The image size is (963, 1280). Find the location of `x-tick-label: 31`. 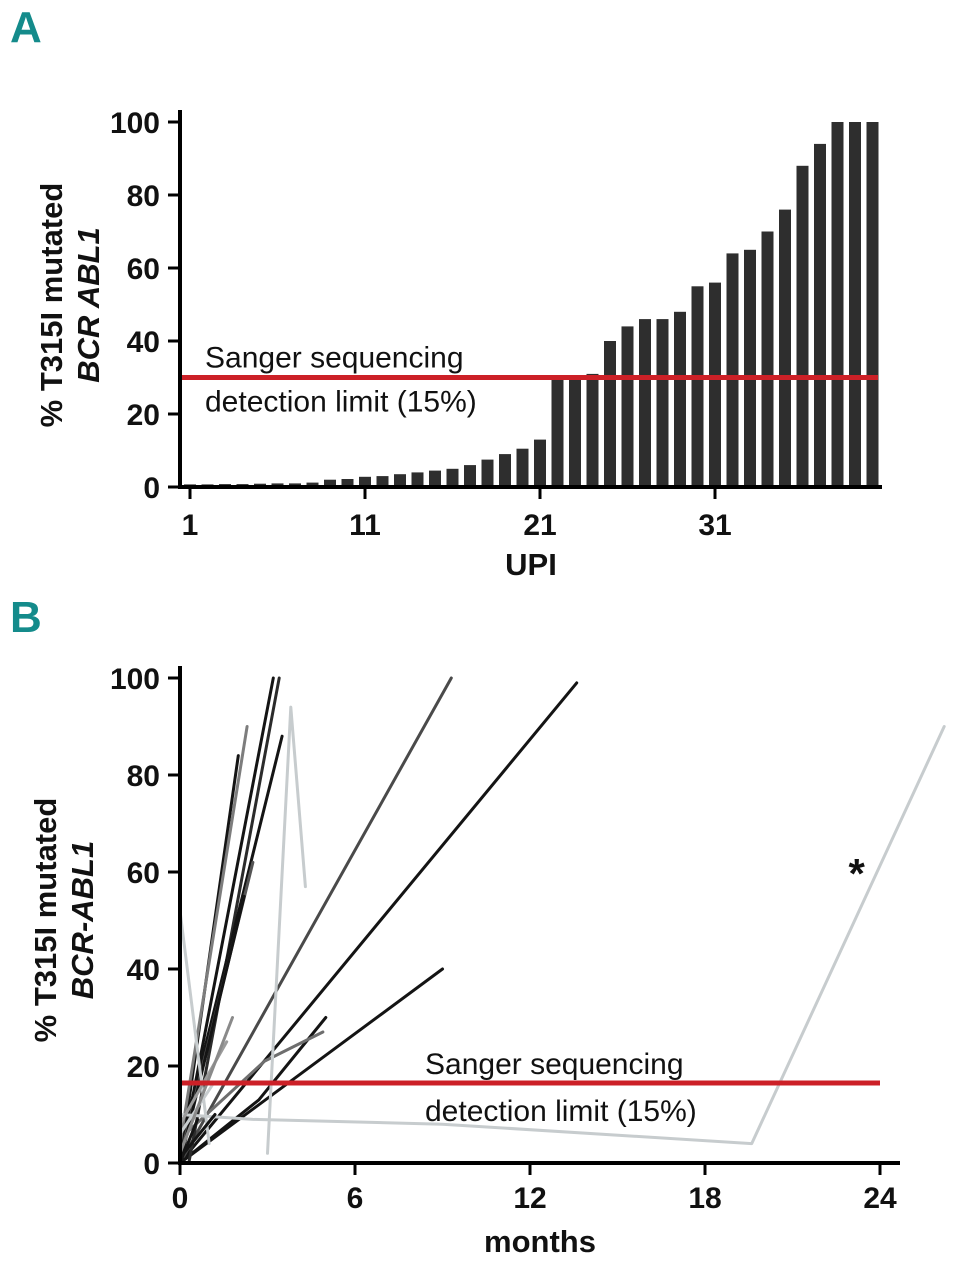

x-tick-label: 31 is located at coordinates (714, 525).